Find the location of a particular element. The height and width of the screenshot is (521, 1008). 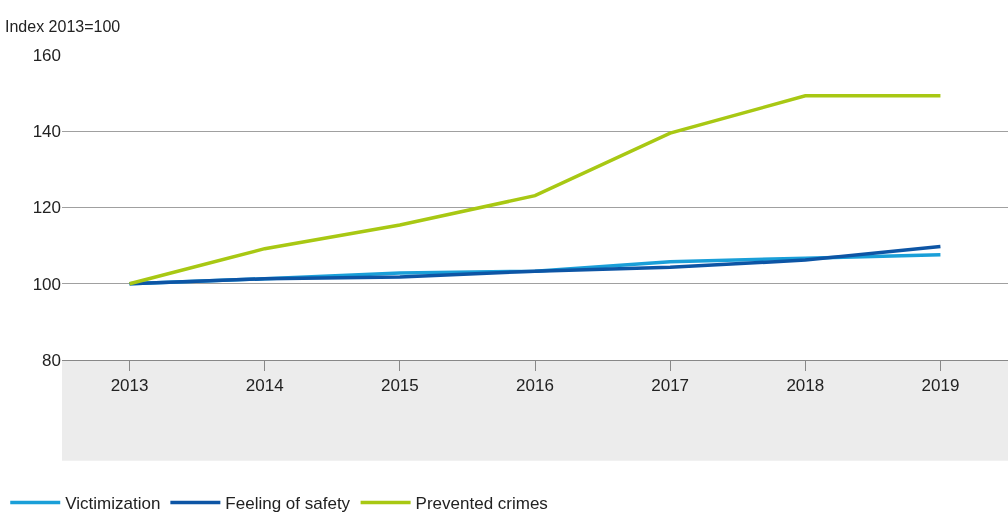

x-tick-label: 2014 is located at coordinates (264, 386).